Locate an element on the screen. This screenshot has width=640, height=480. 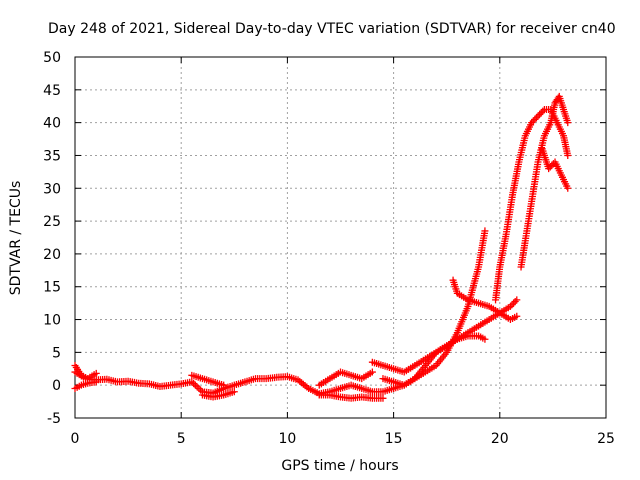
x-axis-label: GPS time / hours is located at coordinates (339, 466).